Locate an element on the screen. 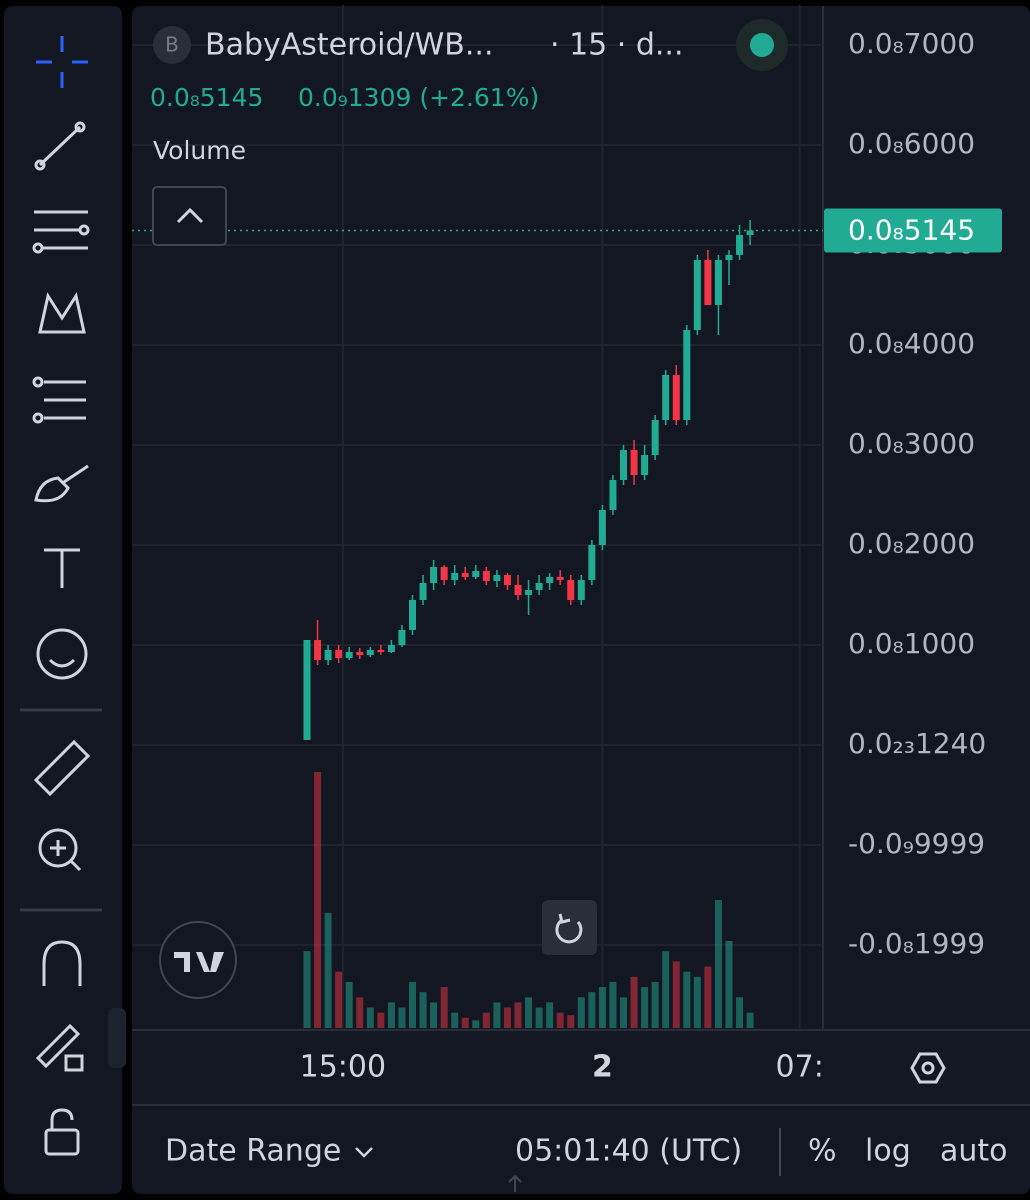 The image size is (1030, 1200). y-tick-label: 0.0₈7000 is located at coordinates (911, 43).